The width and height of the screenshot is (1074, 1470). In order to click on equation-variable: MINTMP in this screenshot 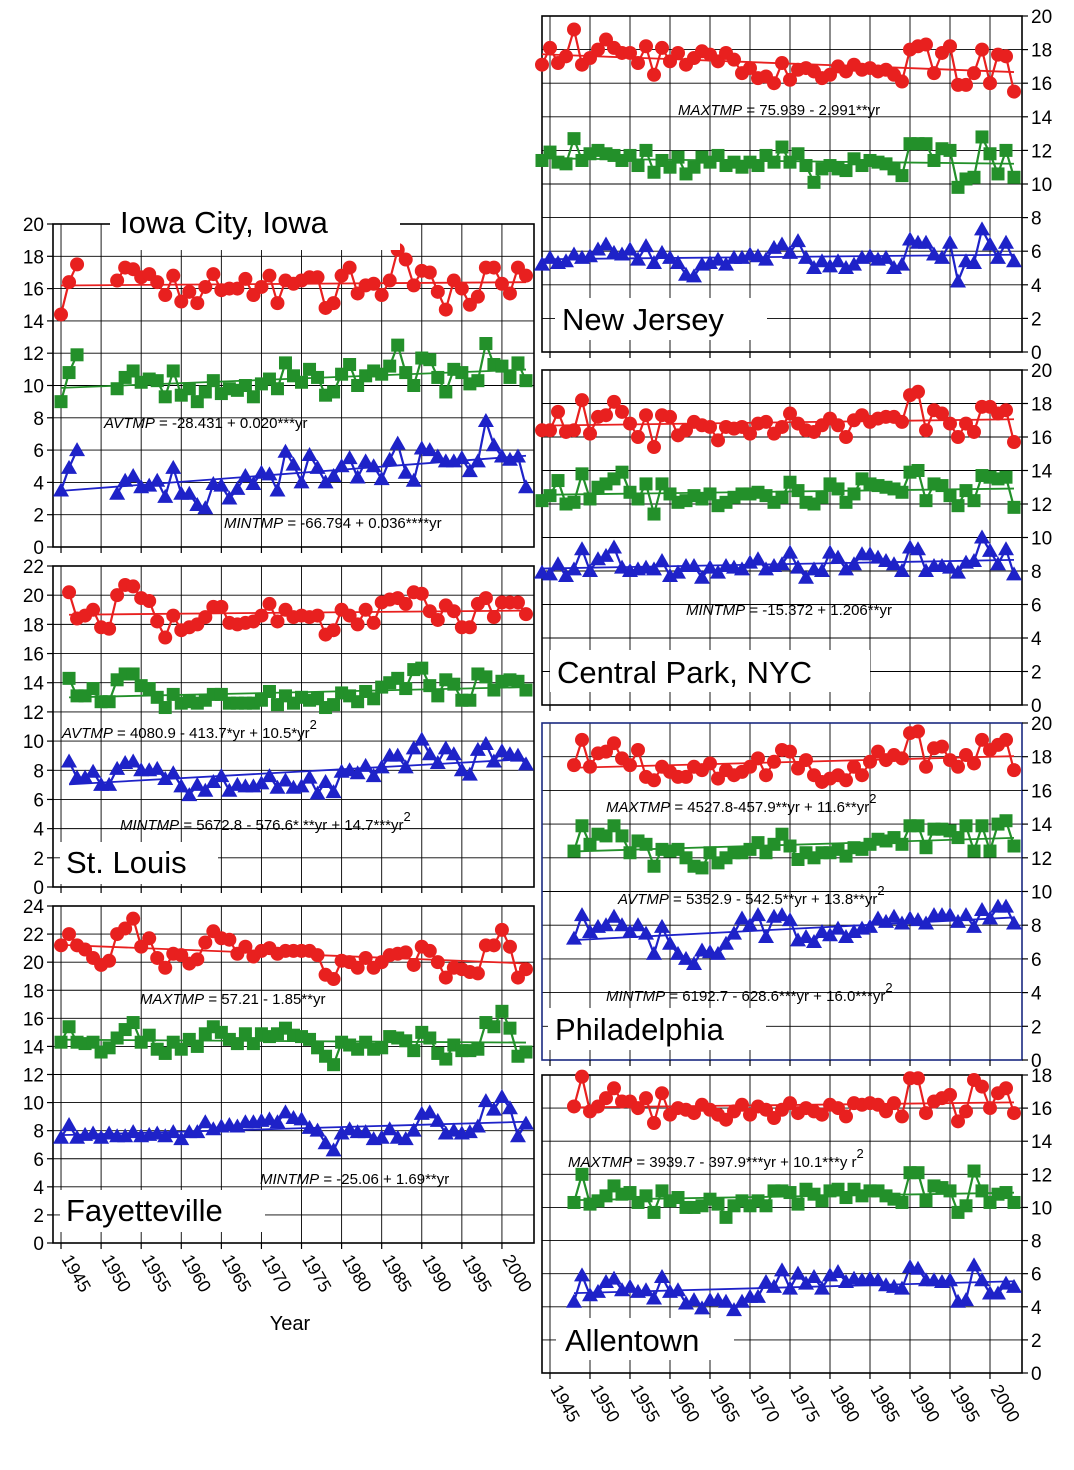, I will do `click(635, 996)`.